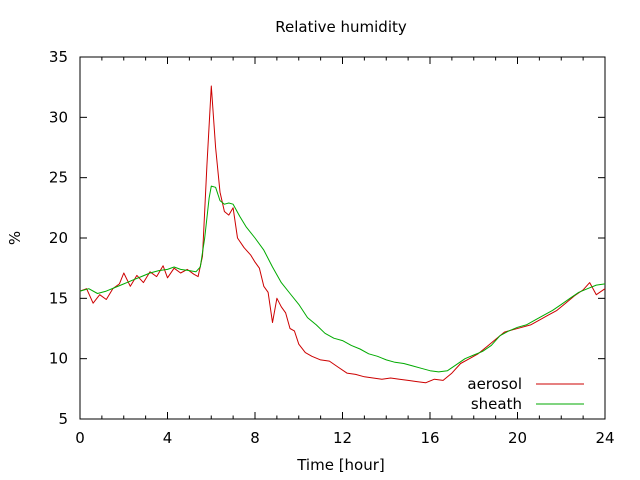 The height and width of the screenshot is (480, 640). I want to click on y-axis-label: %, so click(15, 238).